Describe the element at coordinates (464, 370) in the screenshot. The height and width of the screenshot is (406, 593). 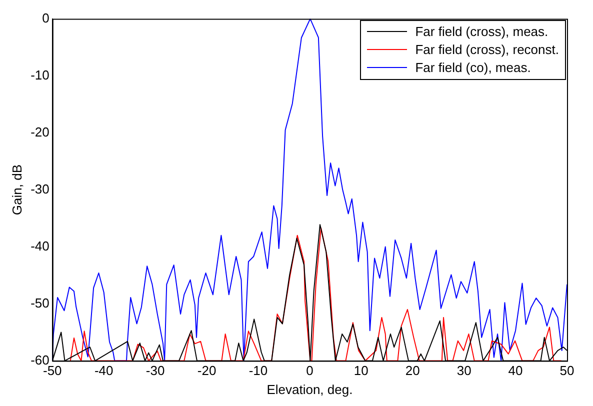
I see `x-tick-label: 30` at that location.